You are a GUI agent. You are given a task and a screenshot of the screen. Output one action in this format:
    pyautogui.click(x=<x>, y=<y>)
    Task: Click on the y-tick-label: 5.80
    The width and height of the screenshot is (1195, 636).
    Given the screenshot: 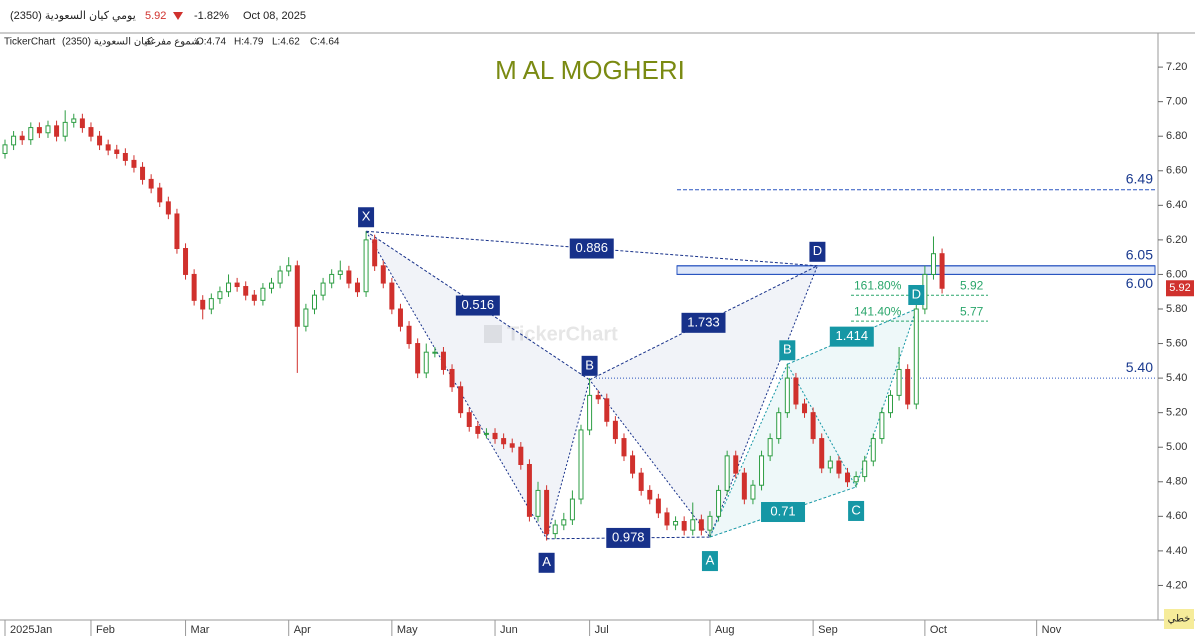 What is the action you would take?
    pyautogui.click(x=1176, y=309)
    